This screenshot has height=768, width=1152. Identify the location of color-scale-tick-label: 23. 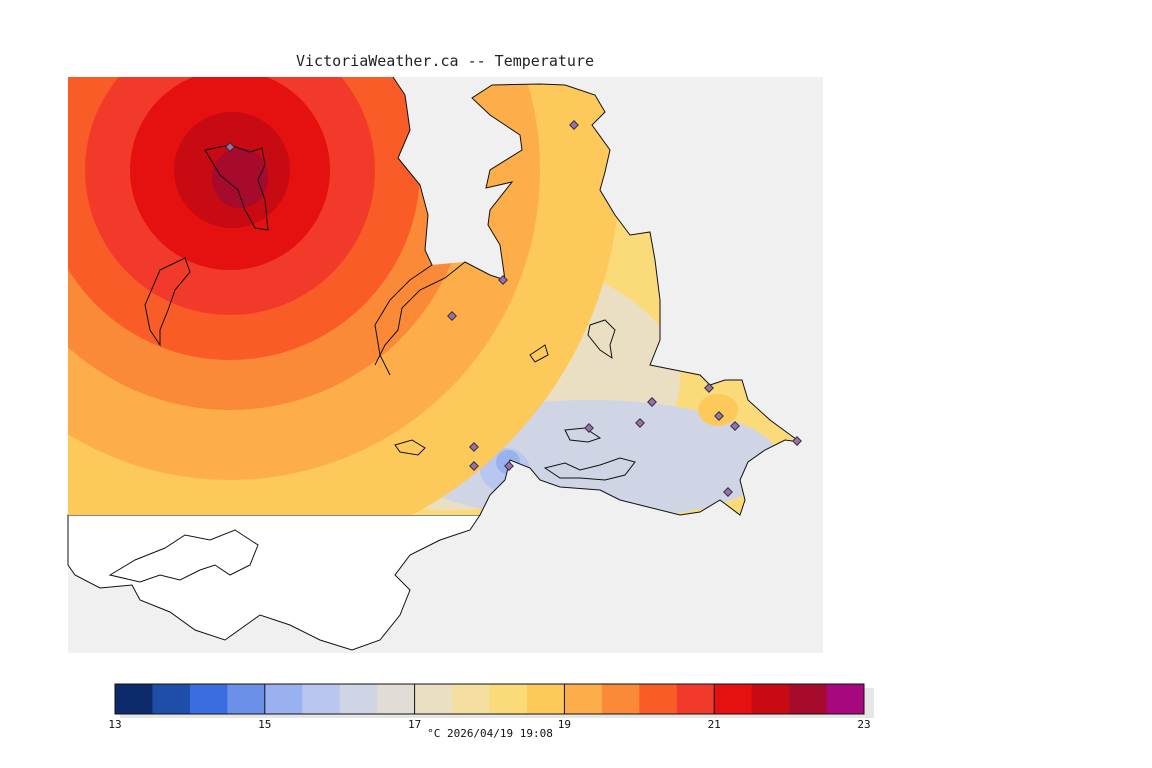
(863, 724).